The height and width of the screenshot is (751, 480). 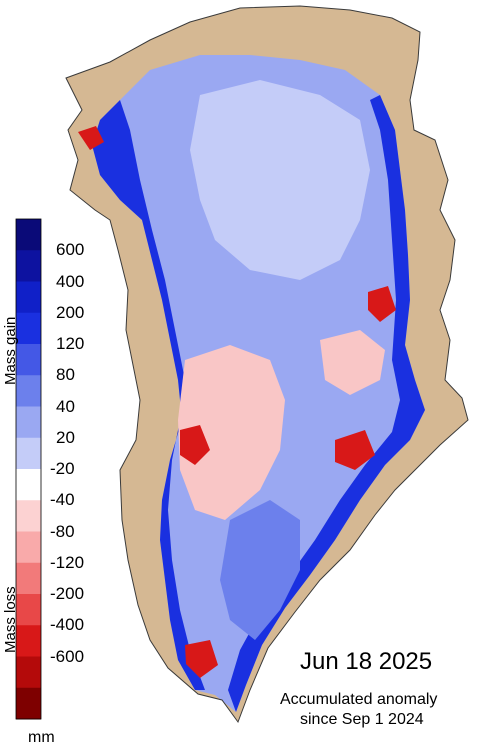 I want to click on legend-tick-label: -120, so click(x=67, y=562).